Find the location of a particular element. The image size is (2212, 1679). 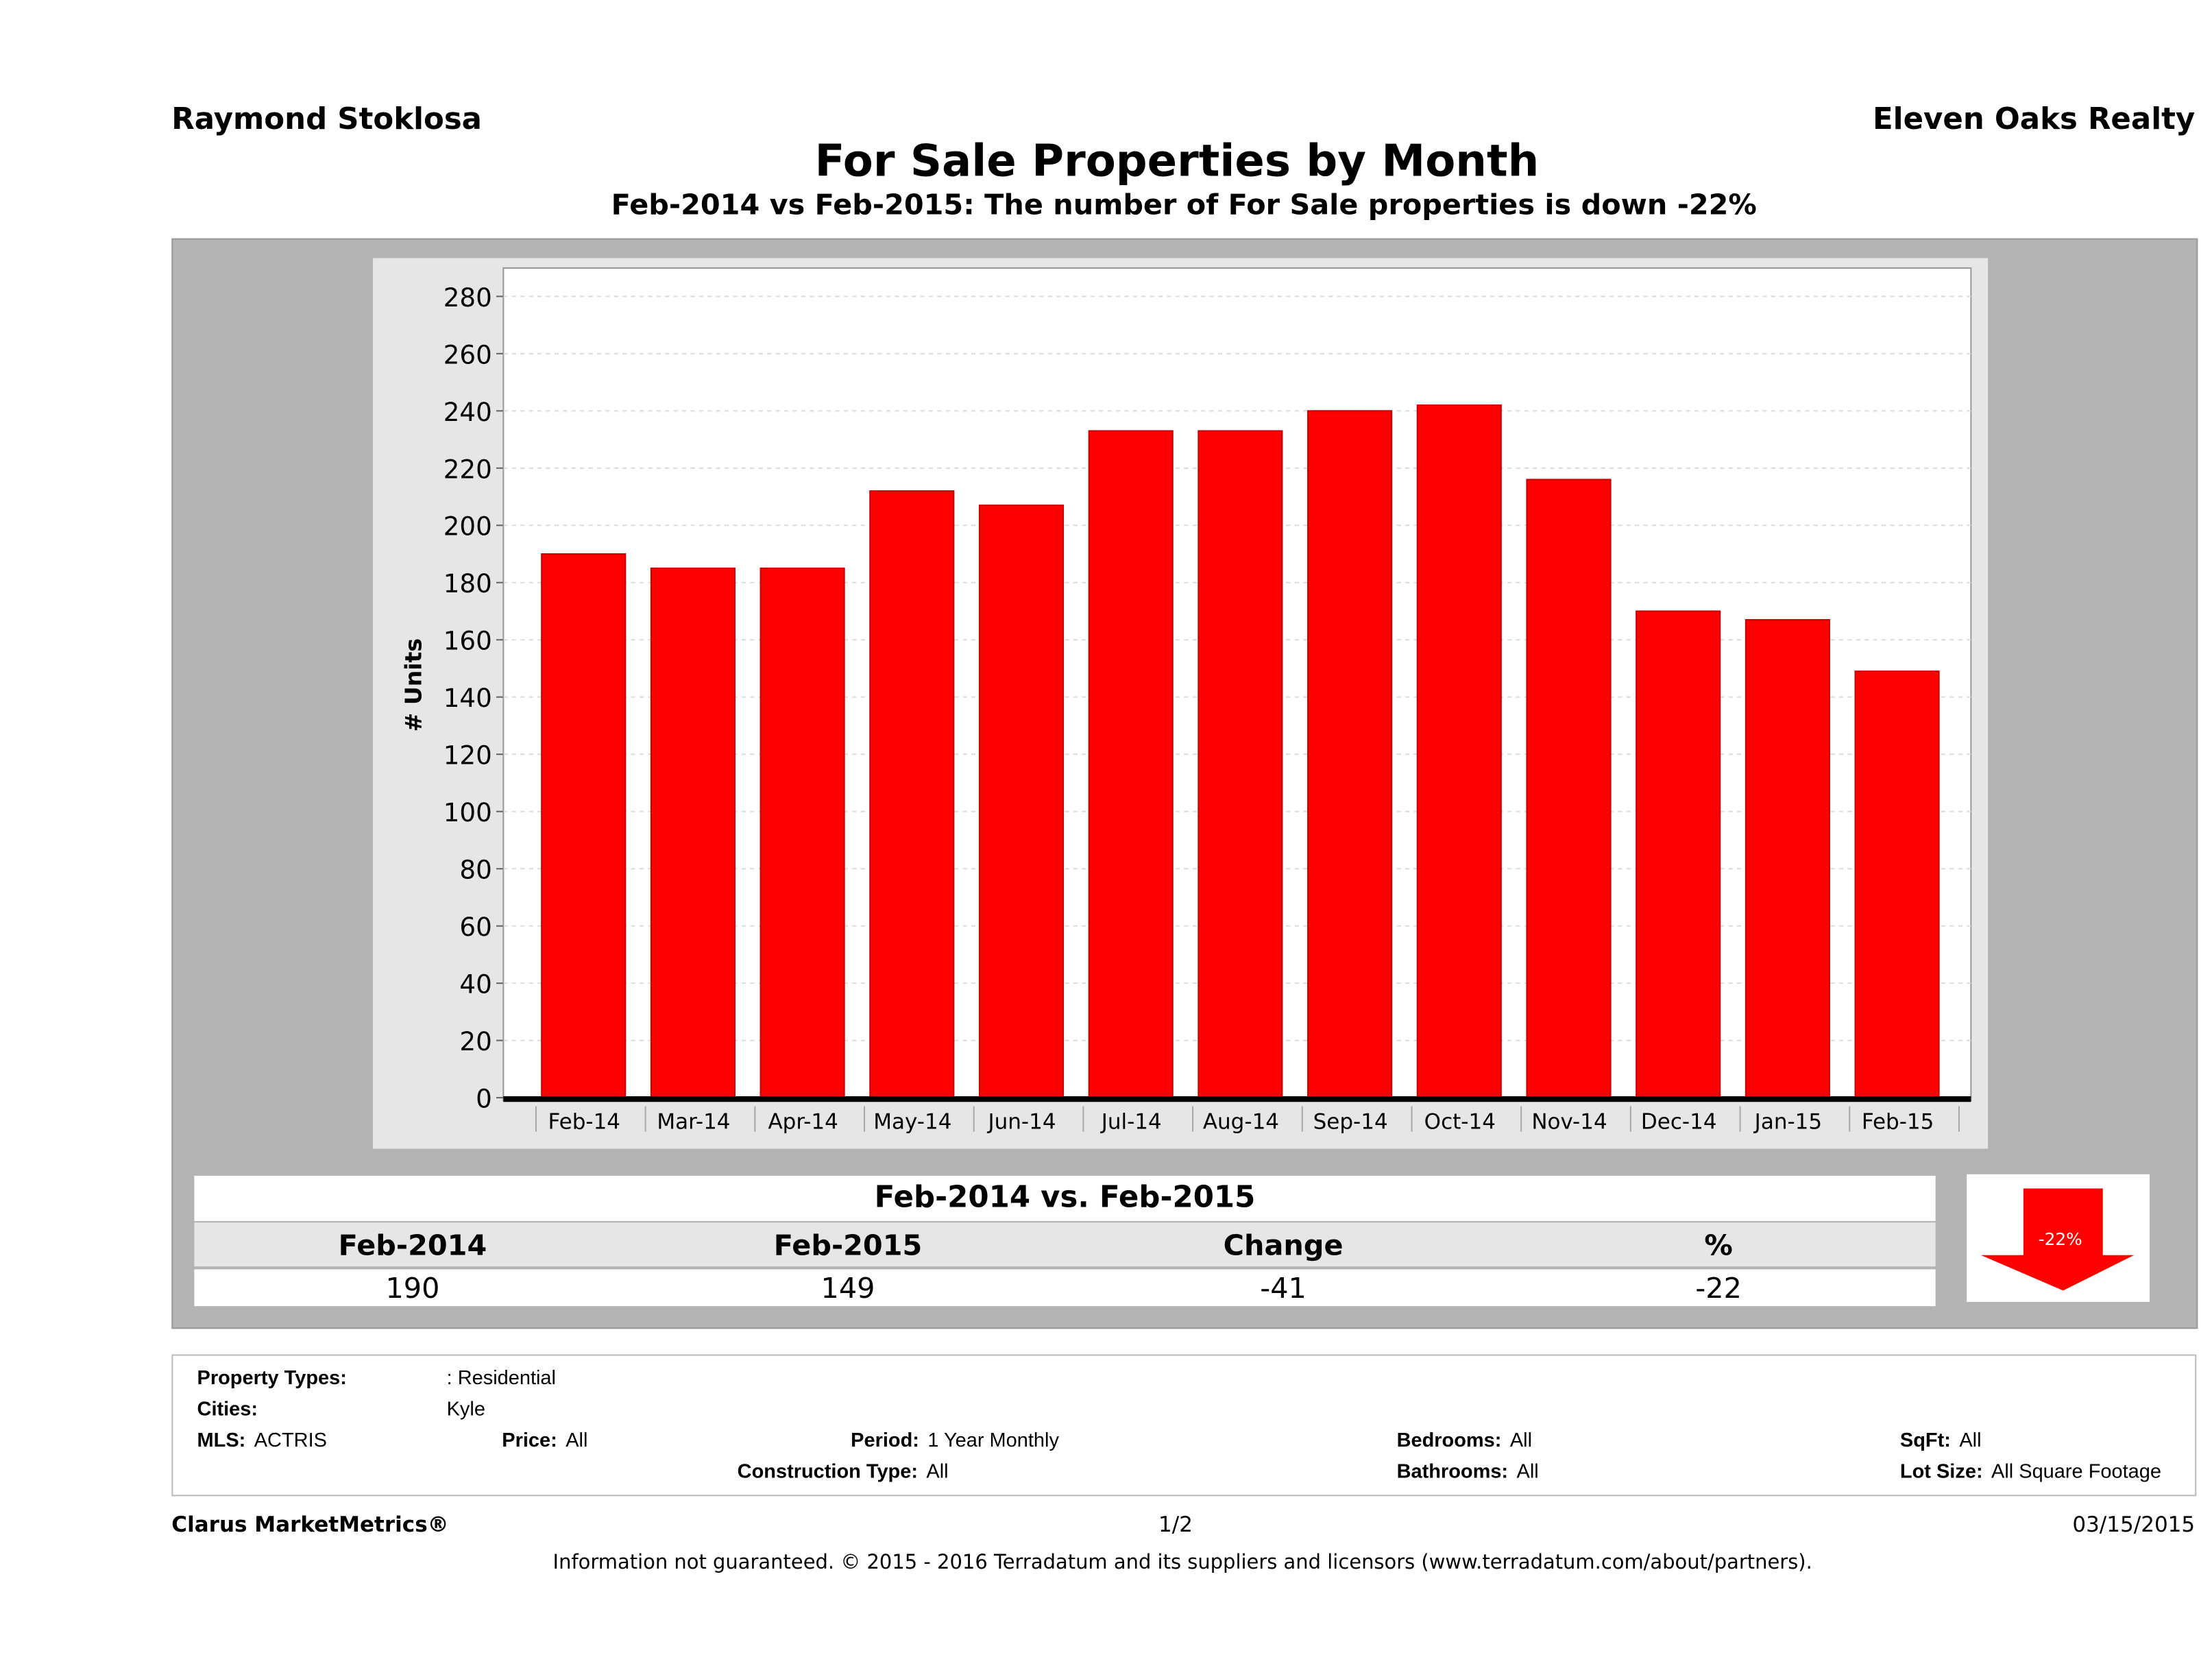

y-tick-label: 120 is located at coordinates (467, 755).